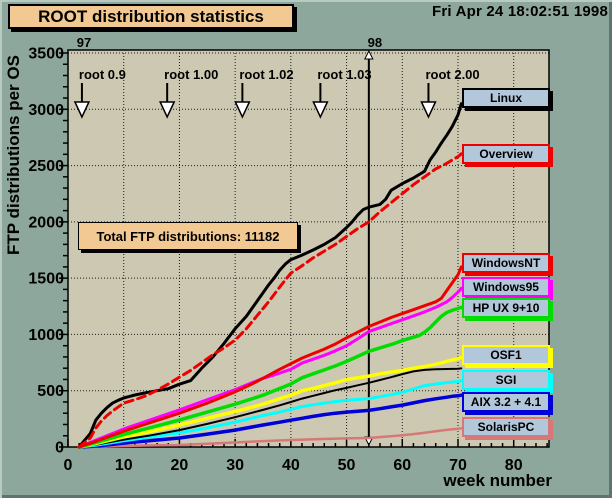  I want to click on year-label-98: 98, so click(375, 42).